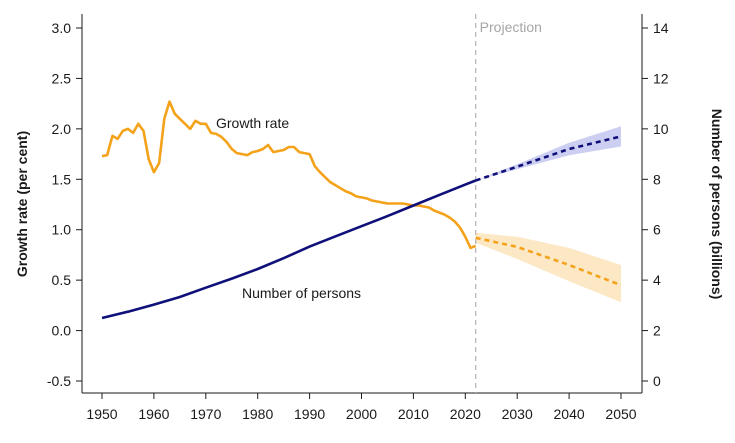 This screenshot has width=735, height=443. I want to click on growth-rate-uncertainty-band, so click(548, 267).